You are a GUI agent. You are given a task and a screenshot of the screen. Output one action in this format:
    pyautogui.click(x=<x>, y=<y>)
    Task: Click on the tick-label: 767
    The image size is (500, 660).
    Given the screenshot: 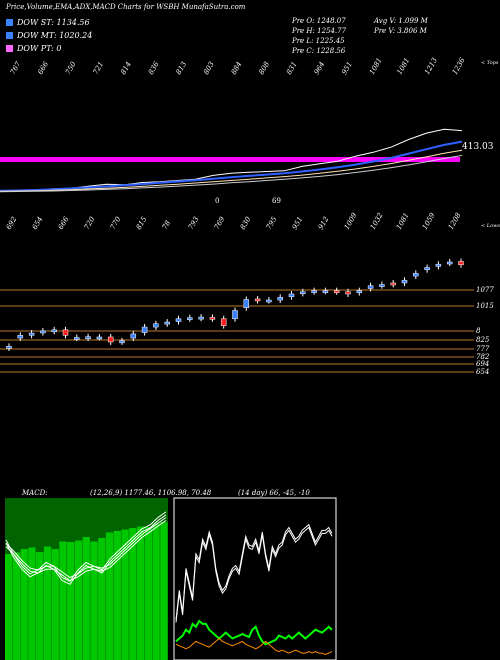 What is the action you would take?
    pyautogui.click(x=16, y=68)
    